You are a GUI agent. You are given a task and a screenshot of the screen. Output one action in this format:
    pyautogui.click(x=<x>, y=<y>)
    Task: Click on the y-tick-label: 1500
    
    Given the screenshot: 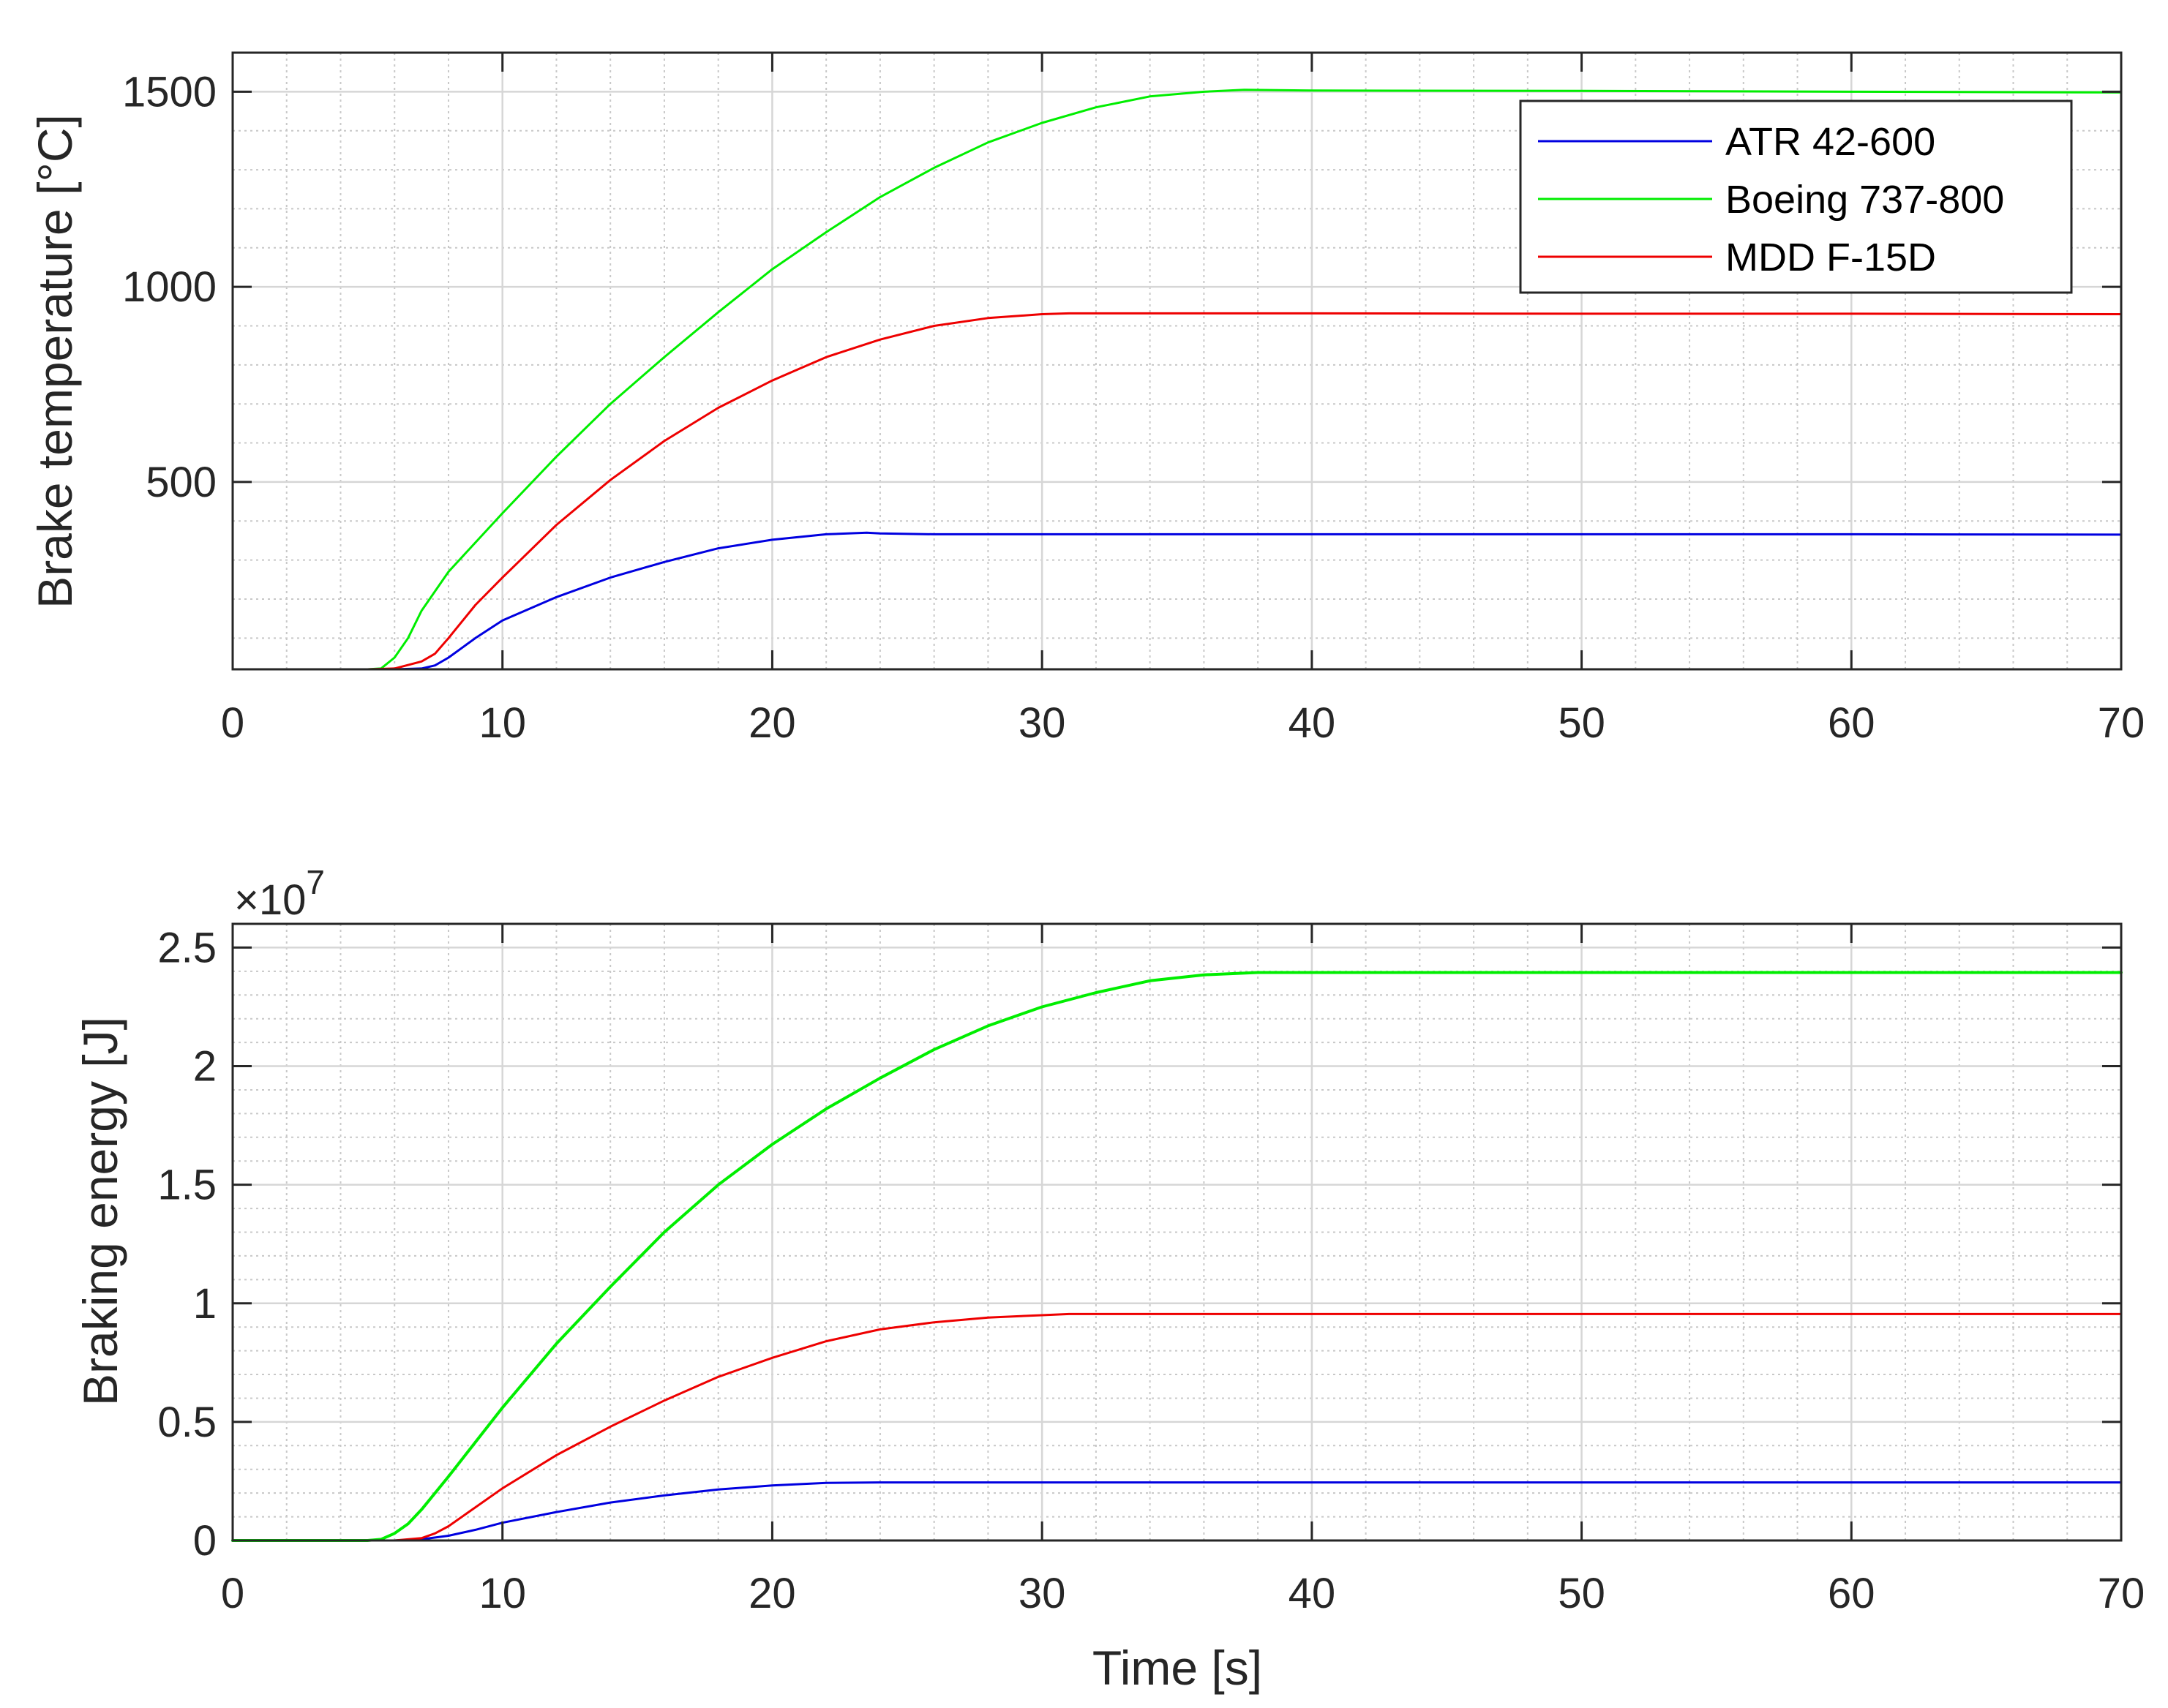 What is the action you would take?
    pyautogui.click(x=169, y=92)
    